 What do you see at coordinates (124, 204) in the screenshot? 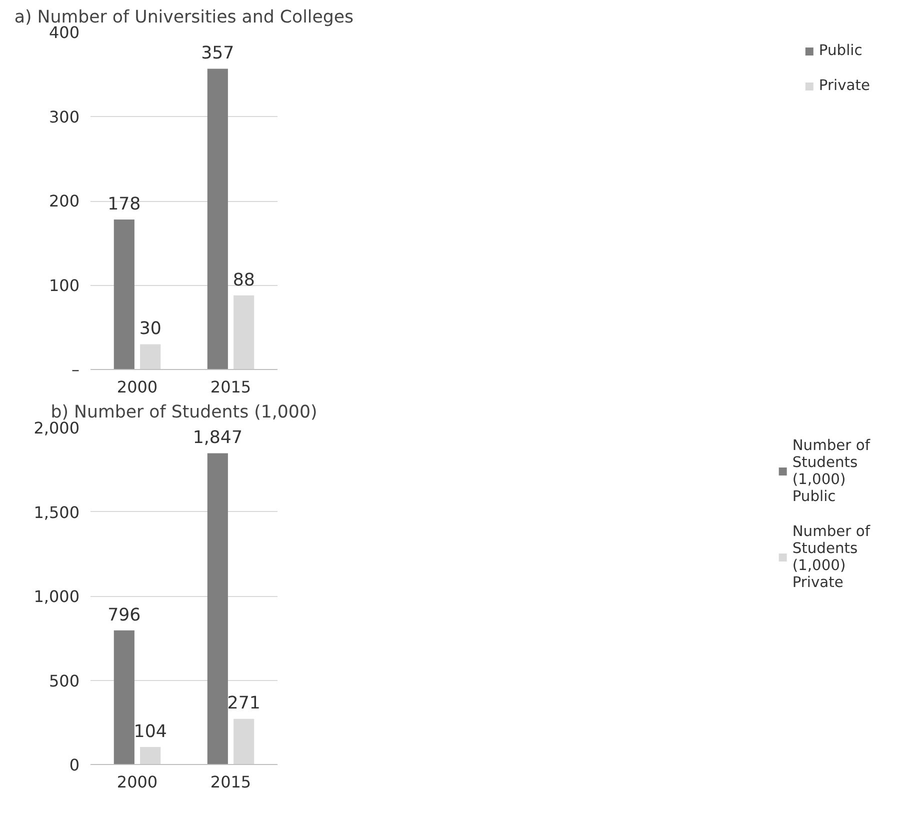
I see `data-label: 178` at bounding box center [124, 204].